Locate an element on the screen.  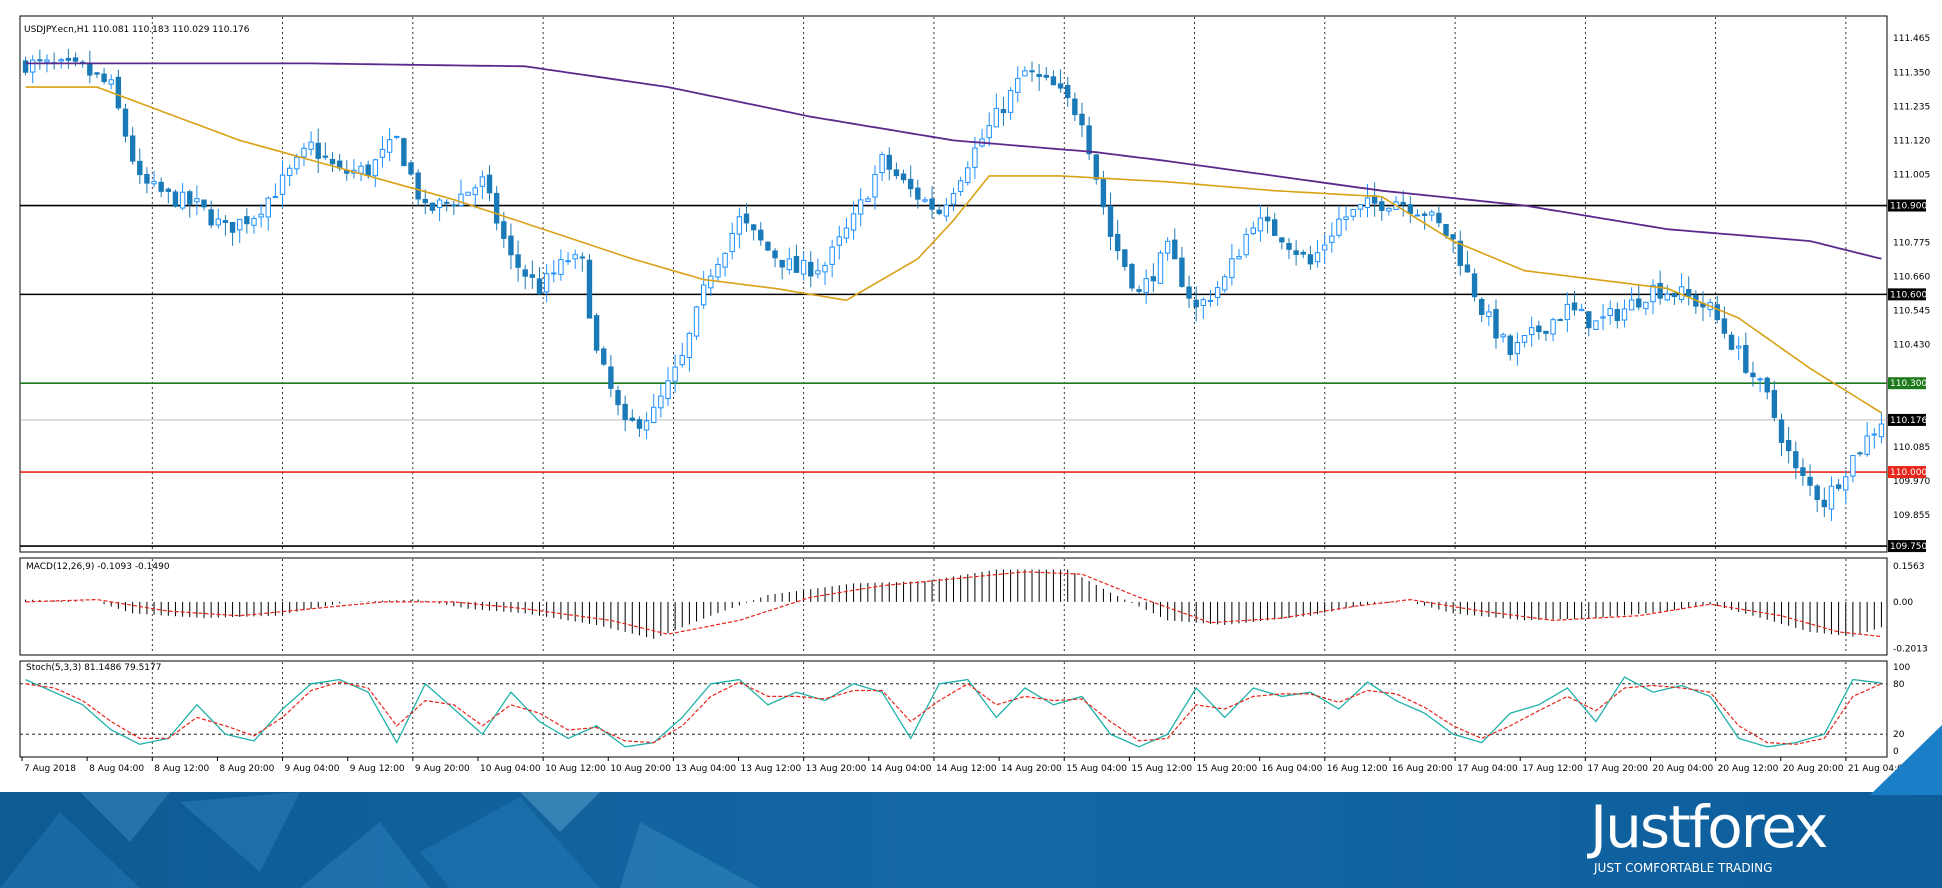
macd-header: MACD(12,26,9) -0.1093 -0.1490 is located at coordinates (98, 567).